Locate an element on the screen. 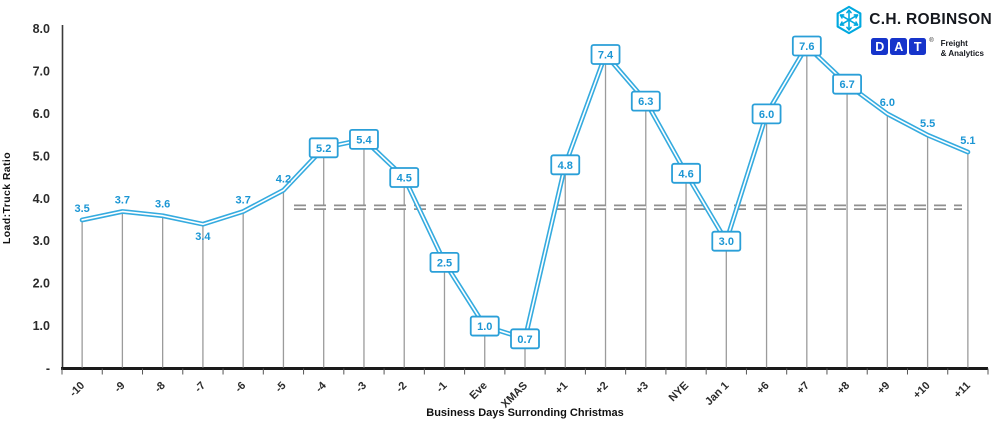  x-tick-label: +7 is located at coordinates (803, 388).